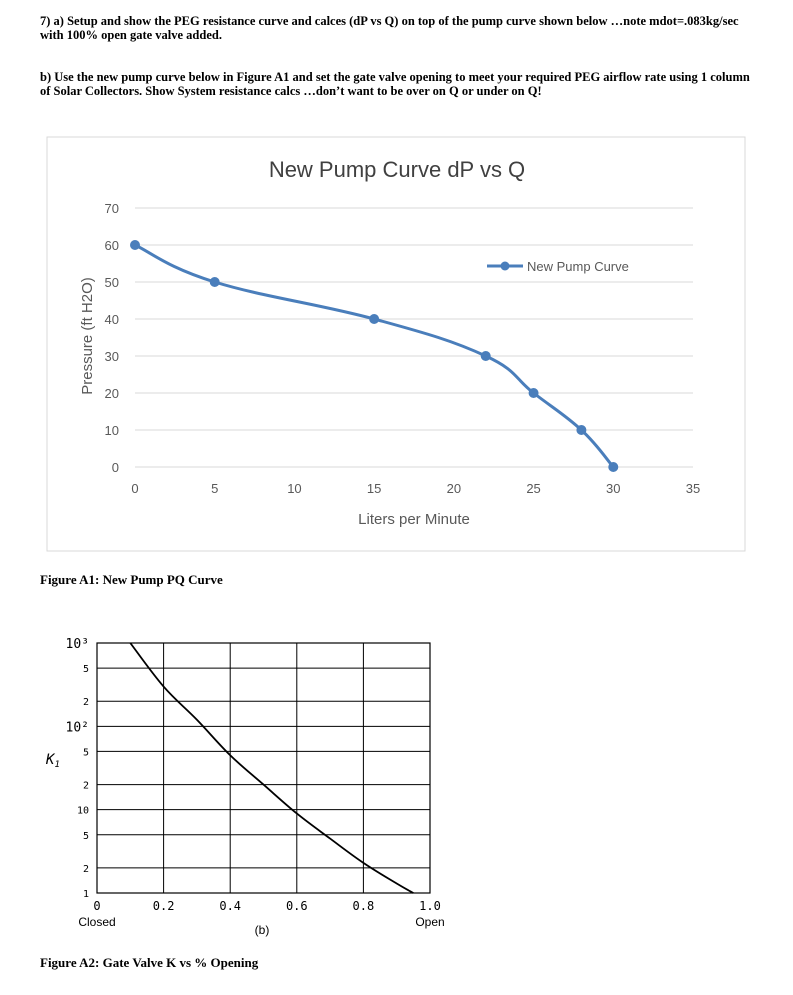 The image size is (793, 995). Describe the element at coordinates (297, 906) in the screenshot. I see `x-tick-label: 0.6` at that location.